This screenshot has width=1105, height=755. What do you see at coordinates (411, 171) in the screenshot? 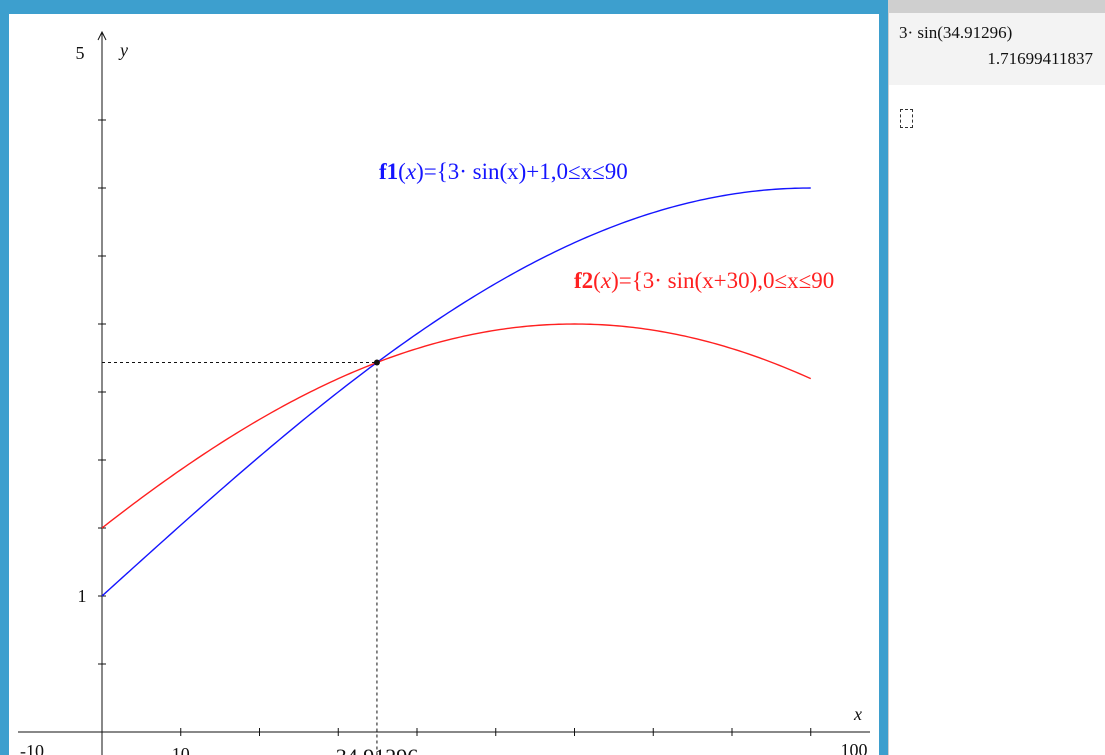
I see `f1-label-var: x` at bounding box center [411, 171].